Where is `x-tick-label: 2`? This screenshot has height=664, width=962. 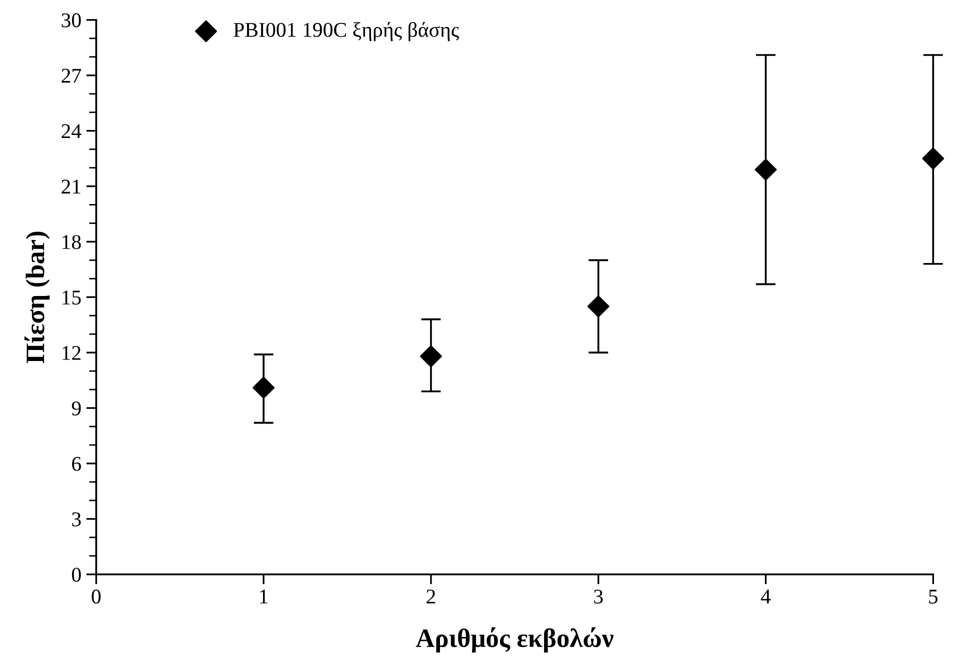
x-tick-label: 2 is located at coordinates (431, 597).